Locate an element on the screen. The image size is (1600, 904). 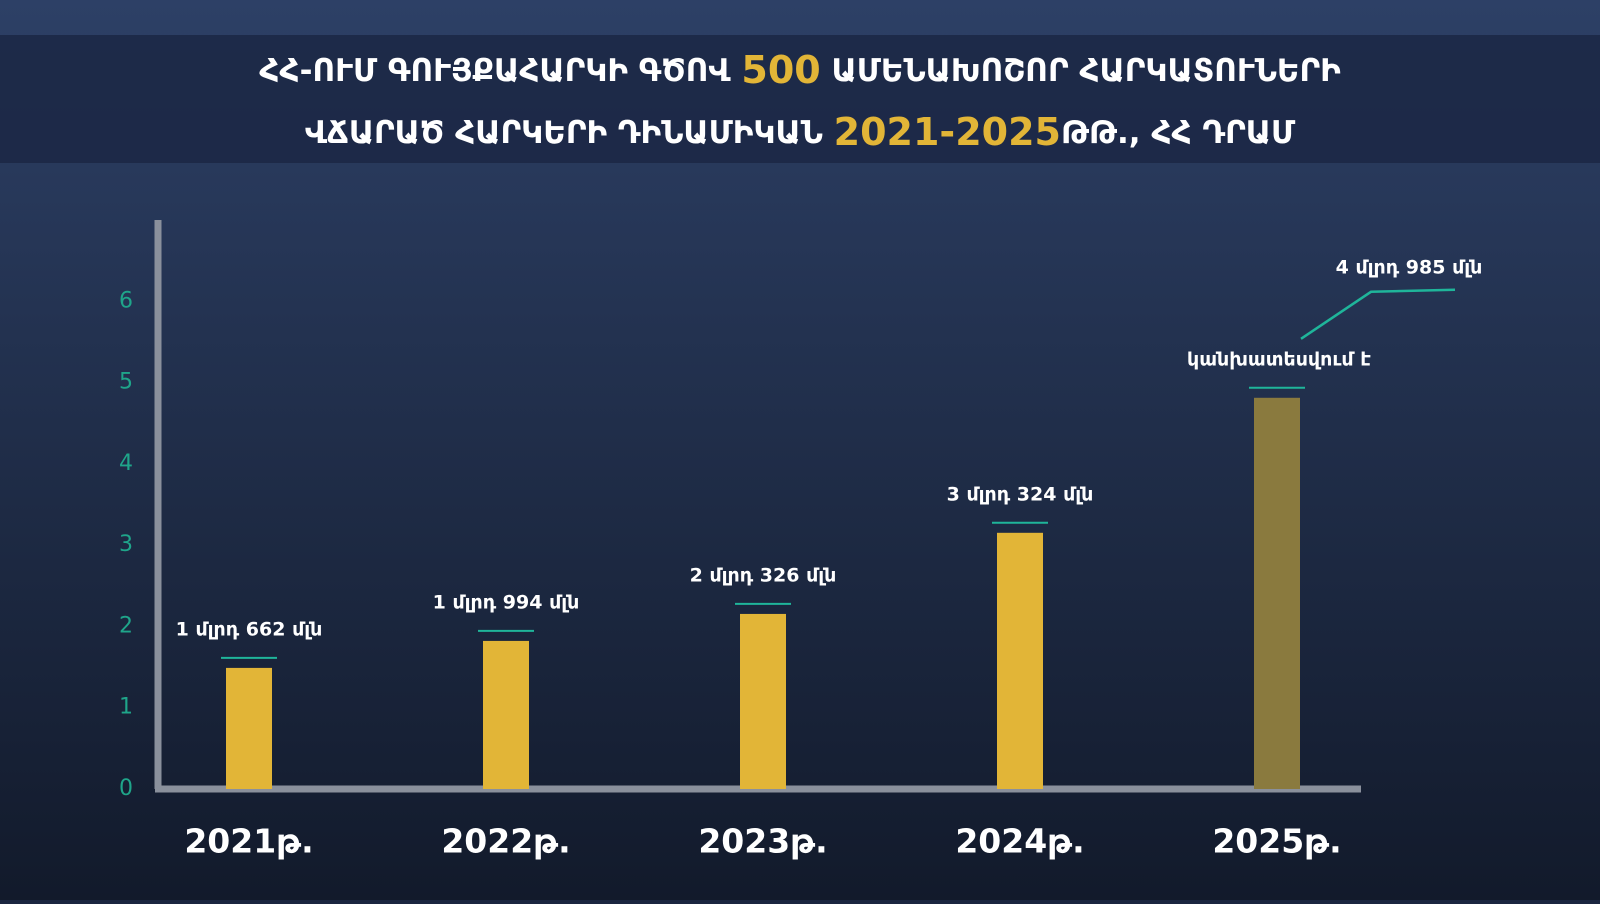
y-tick-label: 2 is located at coordinates (126, 625).